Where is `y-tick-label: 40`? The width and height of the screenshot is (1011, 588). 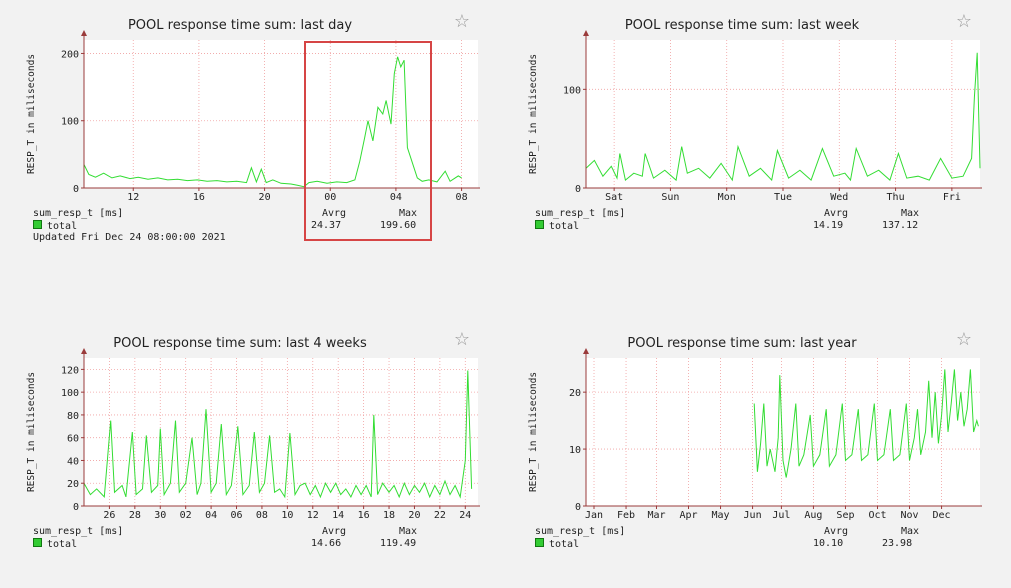
y-tick-label: 40 is located at coordinates (73, 461).